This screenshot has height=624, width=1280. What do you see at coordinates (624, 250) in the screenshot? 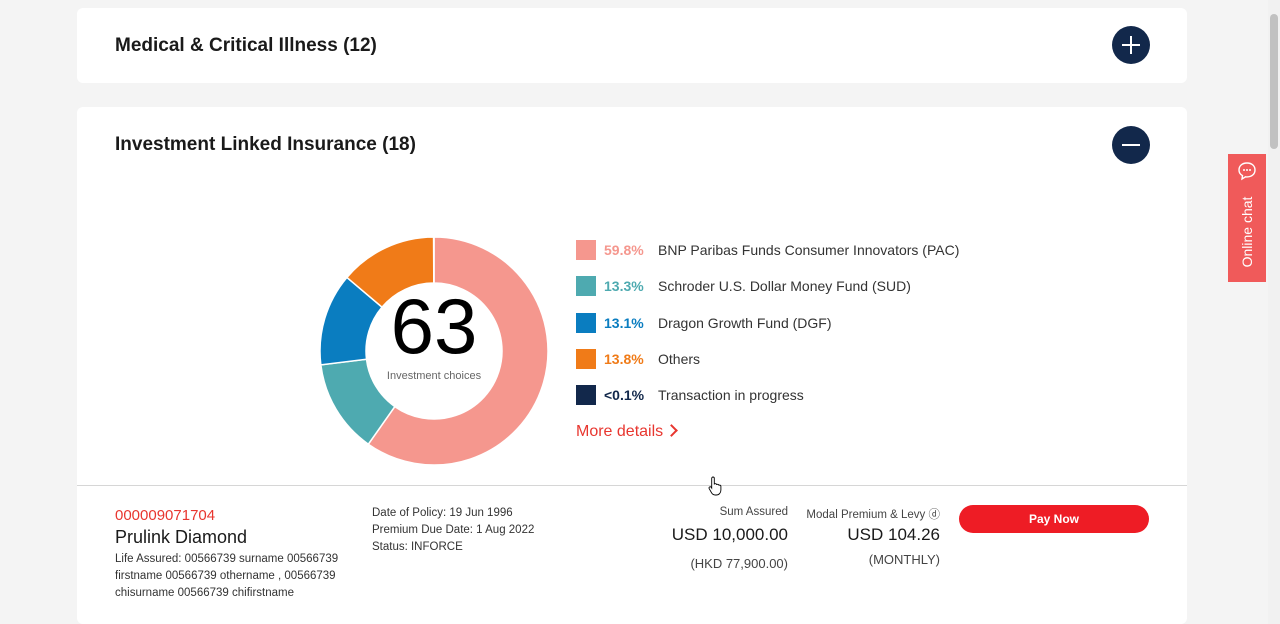
I see `legend-percentage: 59.8%` at bounding box center [624, 250].